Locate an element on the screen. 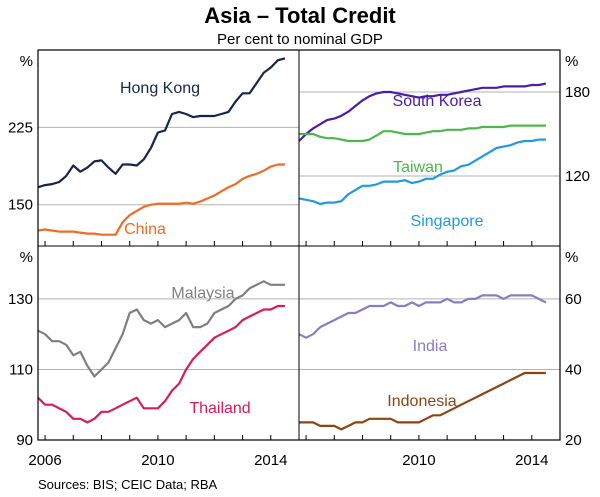  series-line-malaysia is located at coordinates (161, 329).